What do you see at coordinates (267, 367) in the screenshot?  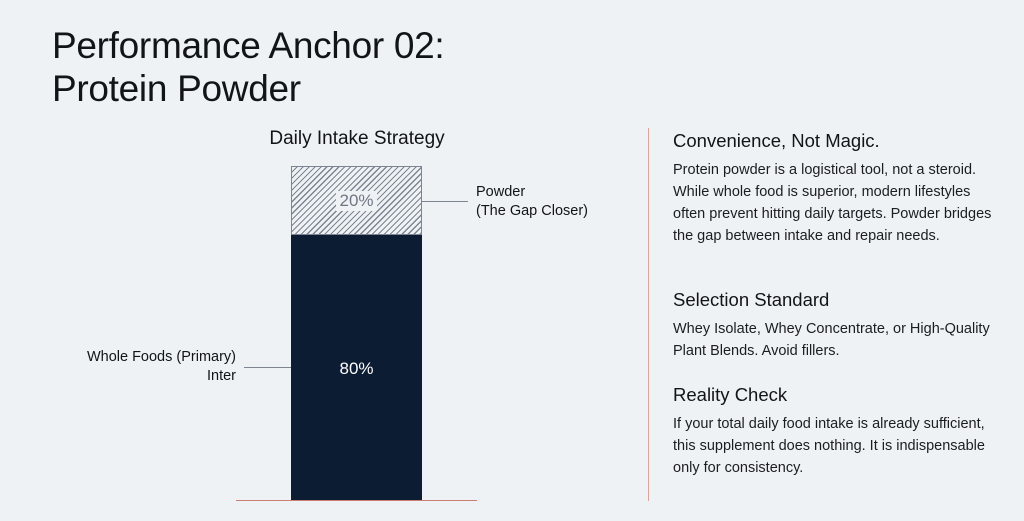 I see `leader-line-whole-foods` at bounding box center [267, 367].